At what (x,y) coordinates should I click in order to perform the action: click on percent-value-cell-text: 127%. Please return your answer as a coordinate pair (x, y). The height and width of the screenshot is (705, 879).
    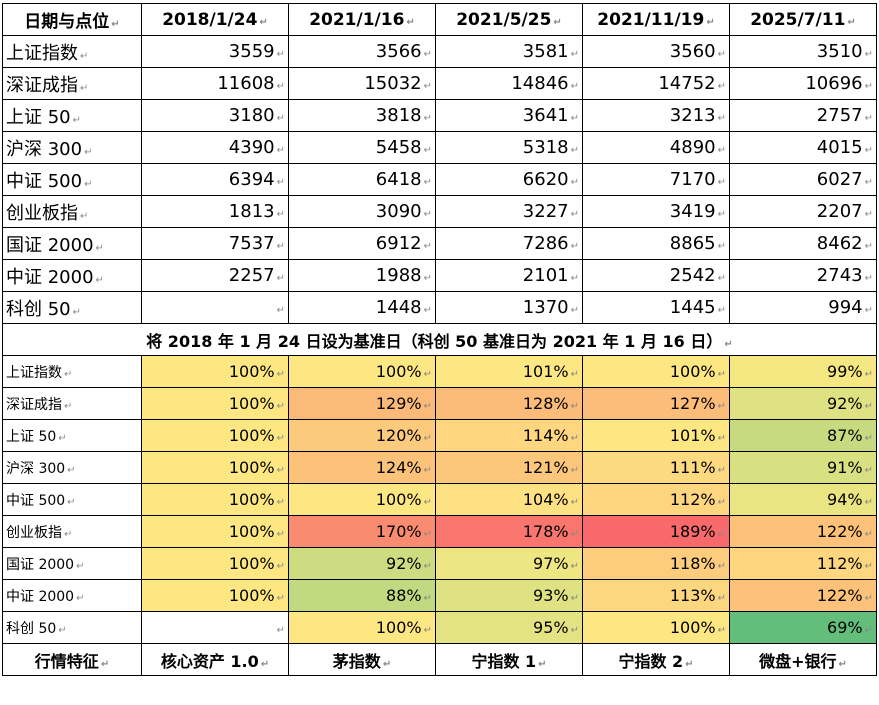
    Looking at the image, I should click on (692, 403).